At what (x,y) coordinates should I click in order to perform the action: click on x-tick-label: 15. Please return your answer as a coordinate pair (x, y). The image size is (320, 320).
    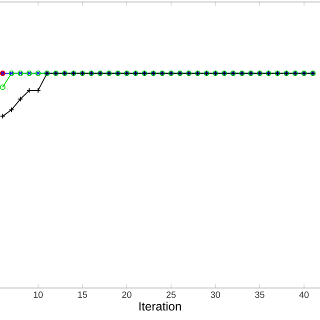
    Looking at the image, I should click on (83, 295).